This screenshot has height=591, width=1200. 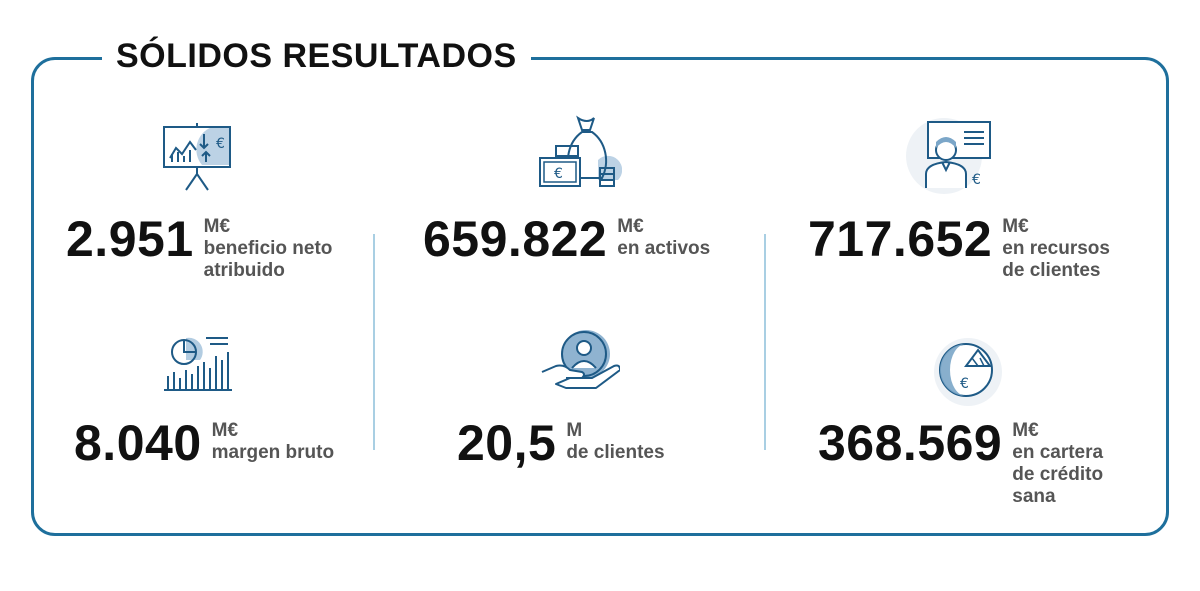 What do you see at coordinates (1034, 496) in the screenshot?
I see `stat-label-line: sana` at bounding box center [1034, 496].